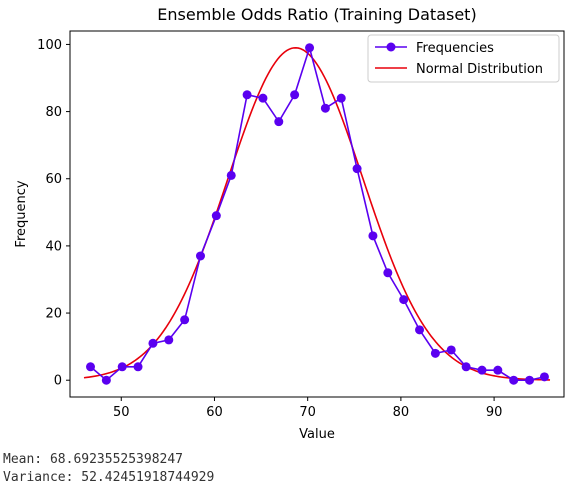  Describe the element at coordinates (21, 213) in the screenshot. I see `y-axis-label: Frequency` at that location.